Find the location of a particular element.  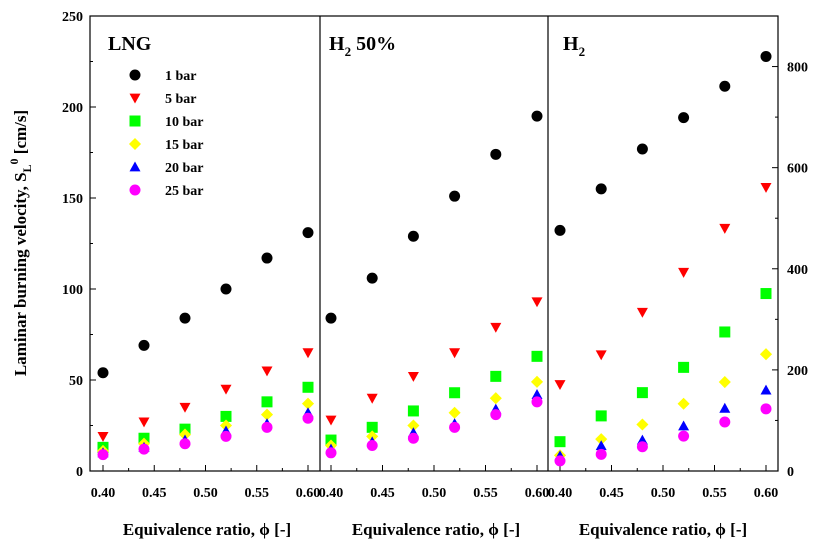

panel-title-h2-50: H2 50% is located at coordinates (362, 46).